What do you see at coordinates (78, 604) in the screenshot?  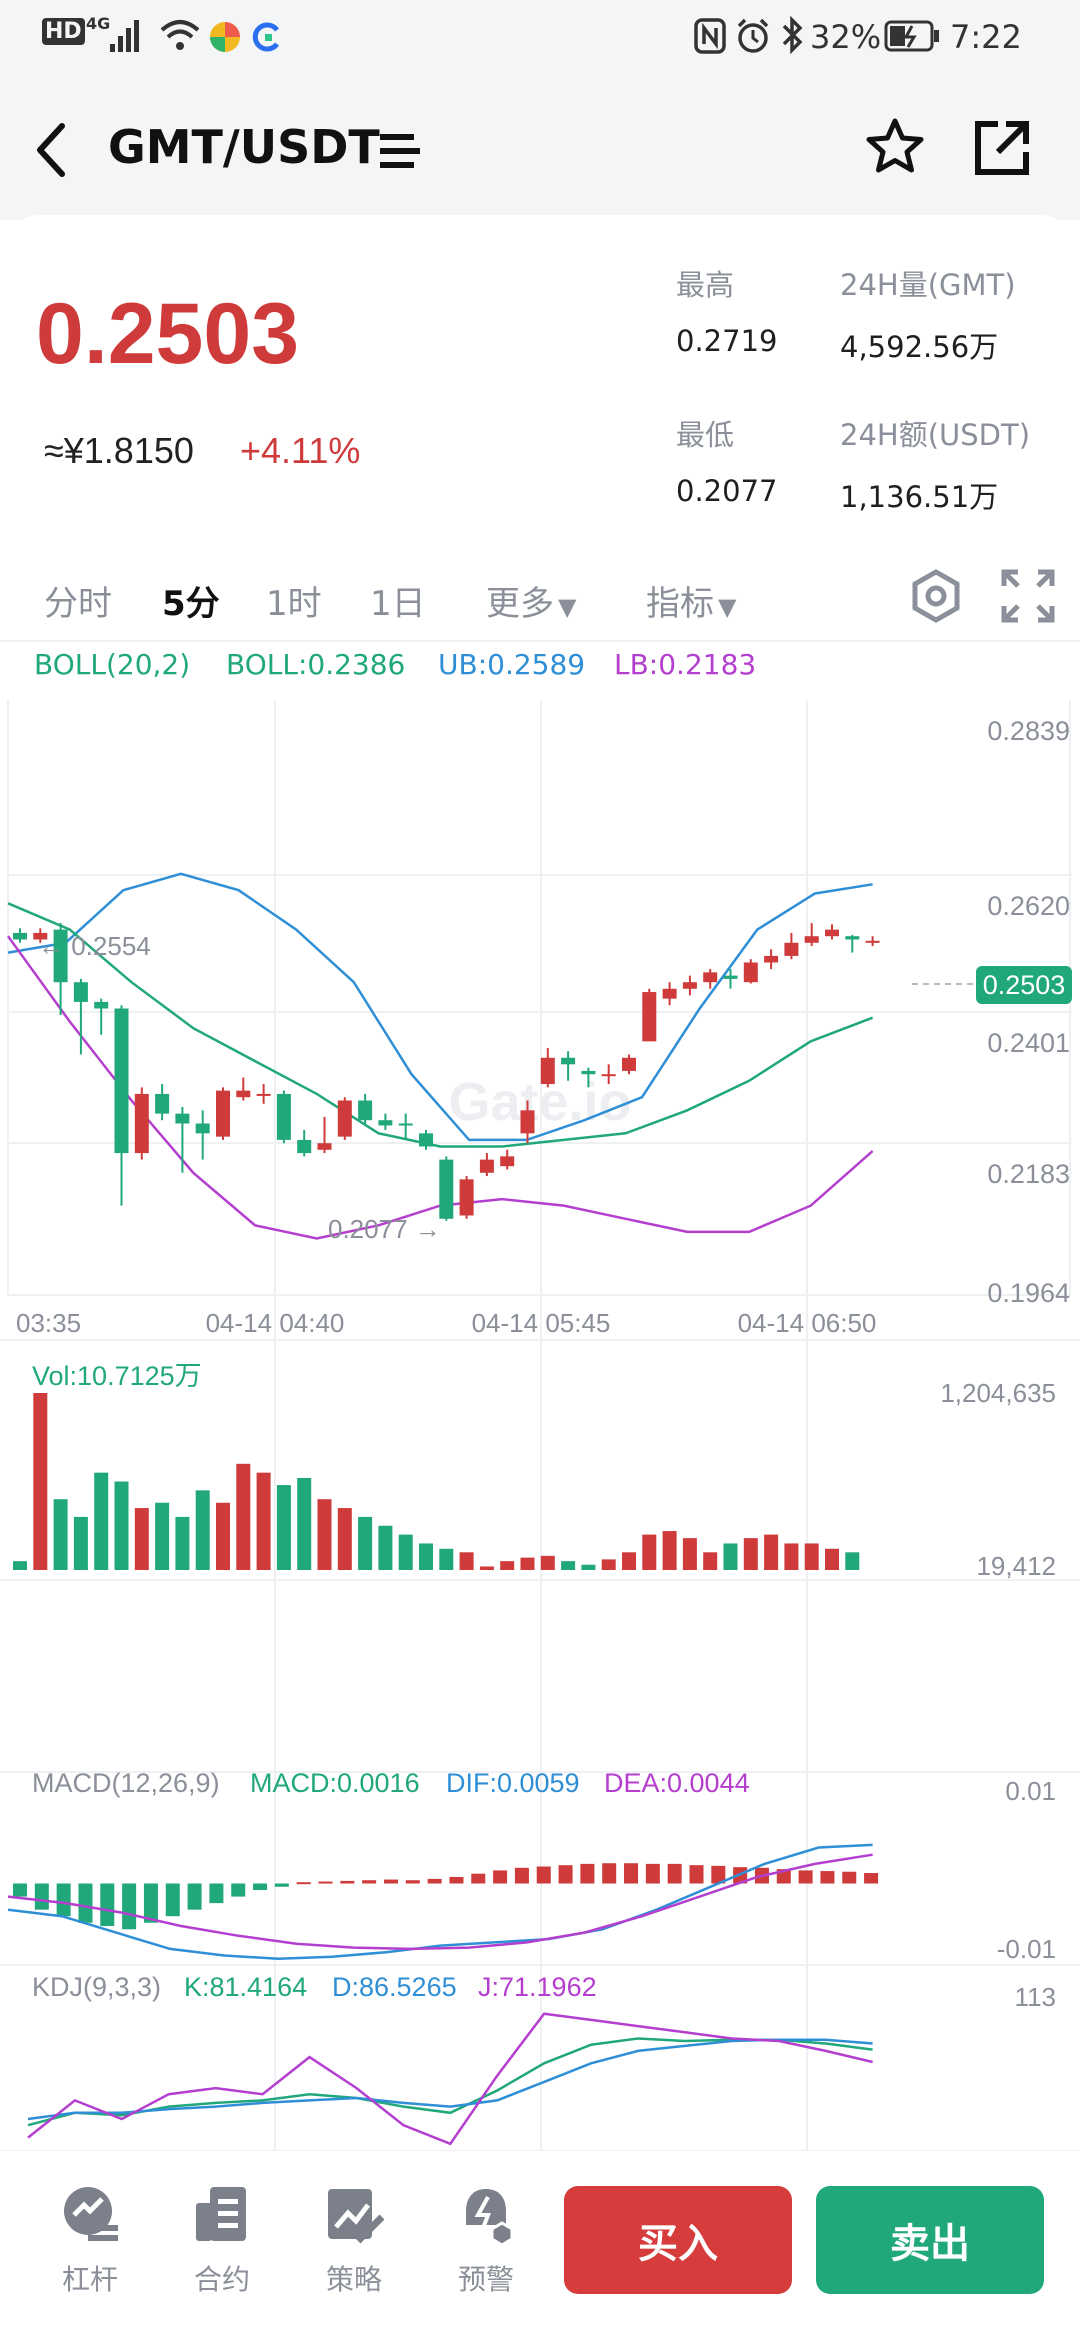 I see `tab-time-share: 分时` at bounding box center [78, 604].